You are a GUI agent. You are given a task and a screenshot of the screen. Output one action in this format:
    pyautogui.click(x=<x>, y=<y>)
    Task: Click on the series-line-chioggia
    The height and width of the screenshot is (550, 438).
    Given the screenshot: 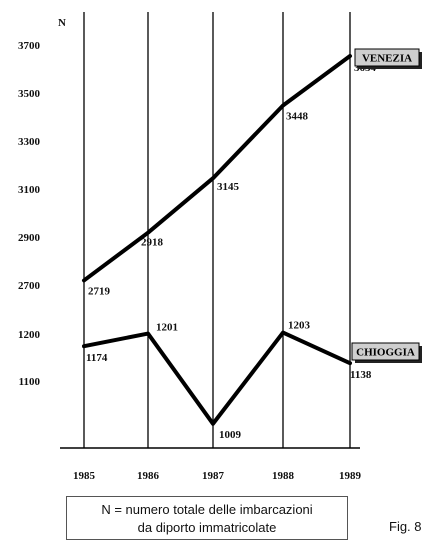 What is the action you would take?
    pyautogui.click(x=217, y=378)
    